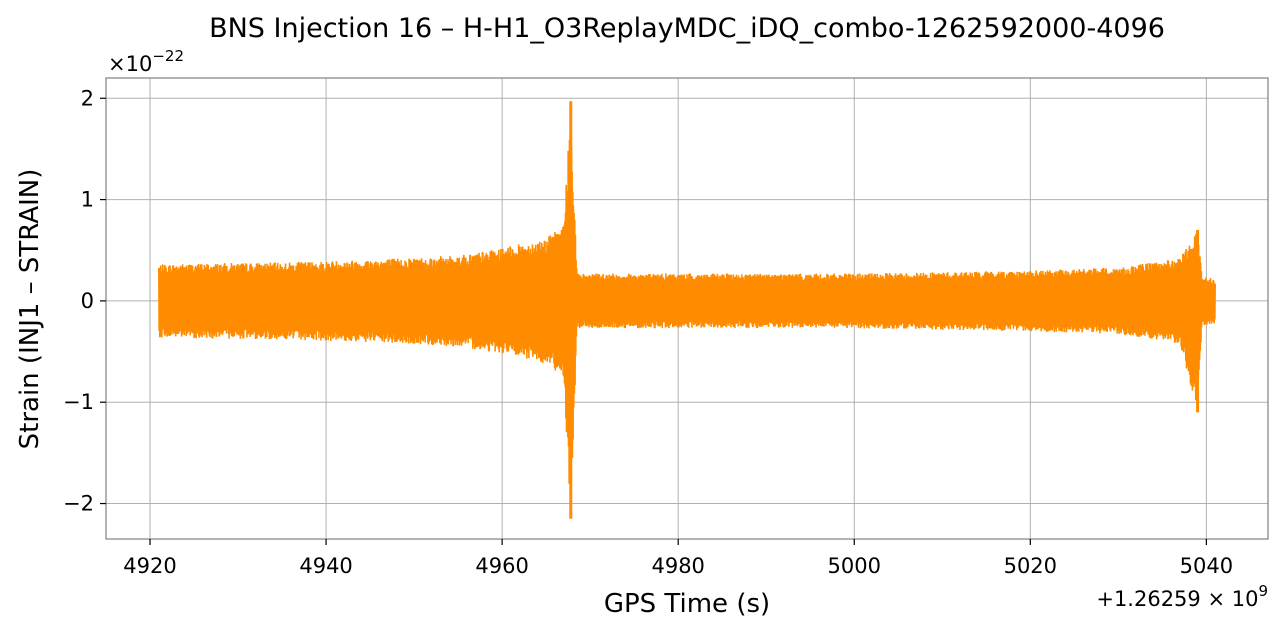 Image resolution: width=1283 pixels, height=633 pixels. I want to click on x-offset-exp: 9, so click(1263, 591).